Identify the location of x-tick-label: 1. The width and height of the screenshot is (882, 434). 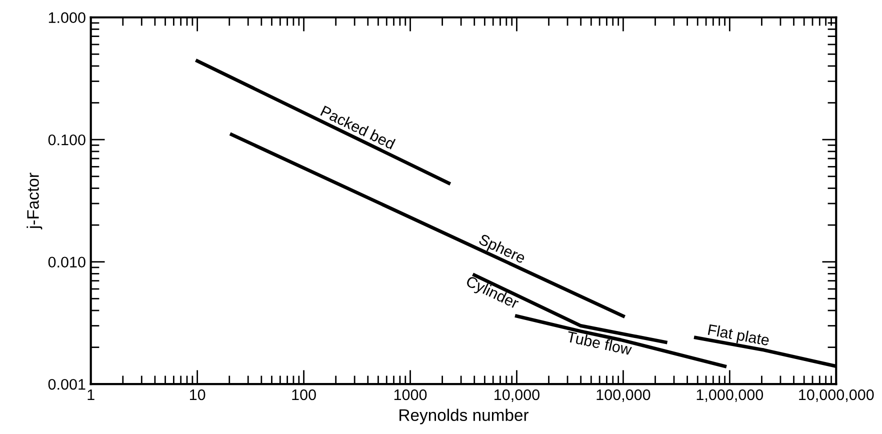
(91, 395).